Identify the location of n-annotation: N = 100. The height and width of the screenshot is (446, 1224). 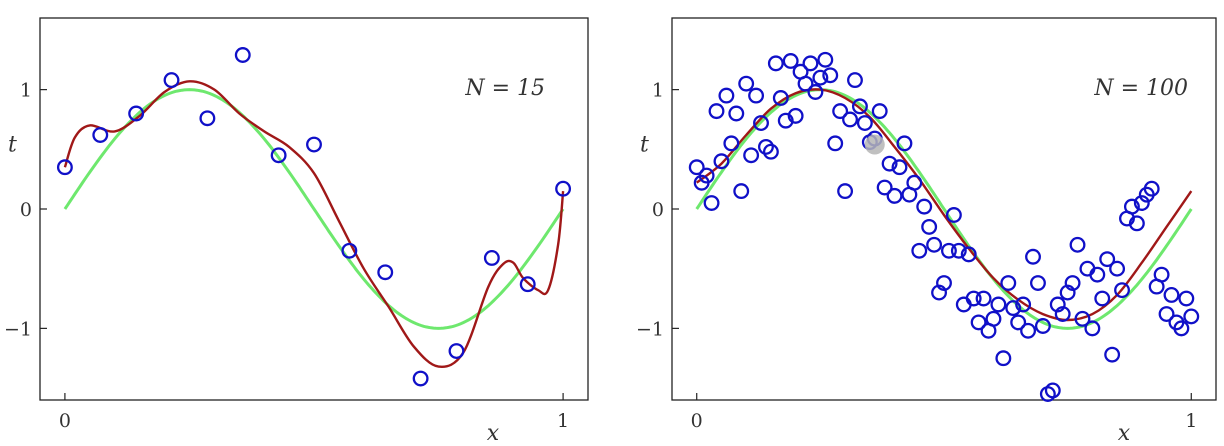
(1140, 88).